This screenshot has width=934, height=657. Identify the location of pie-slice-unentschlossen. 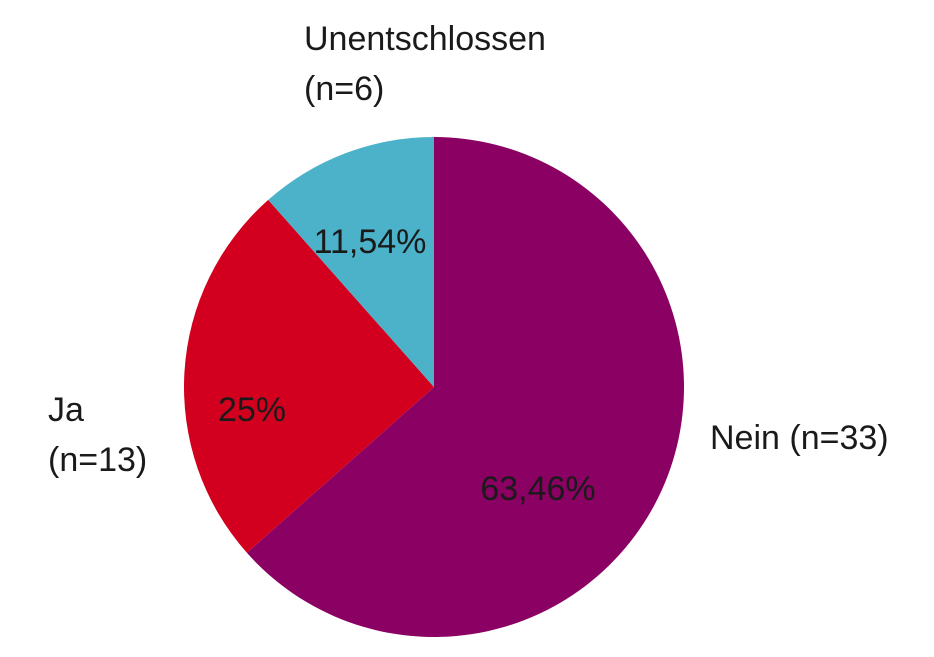
(351, 262).